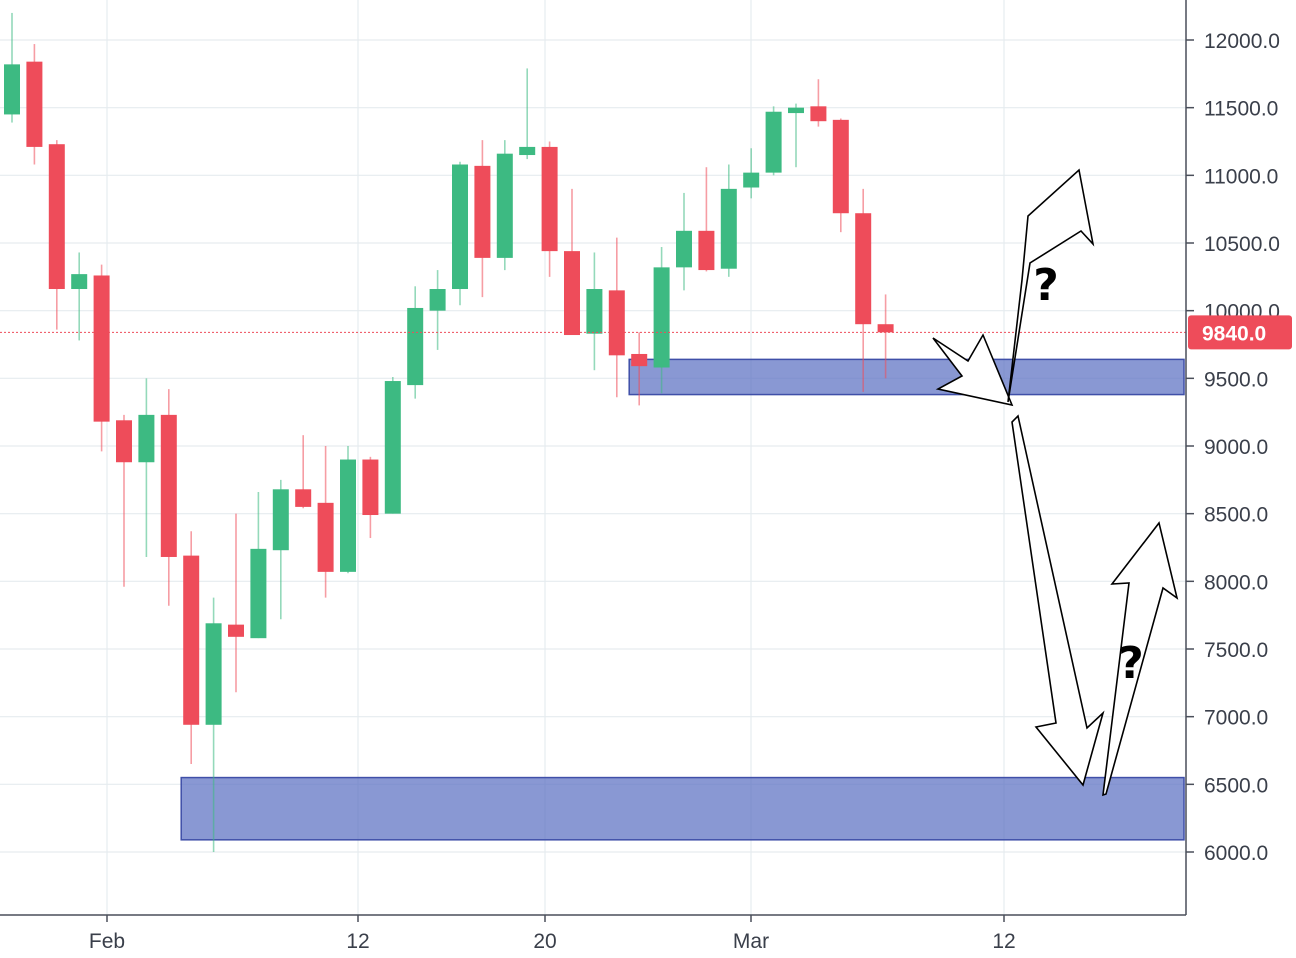  Describe the element at coordinates (1236, 785) in the screenshot. I see `y-tick-label: 6500.0` at that location.